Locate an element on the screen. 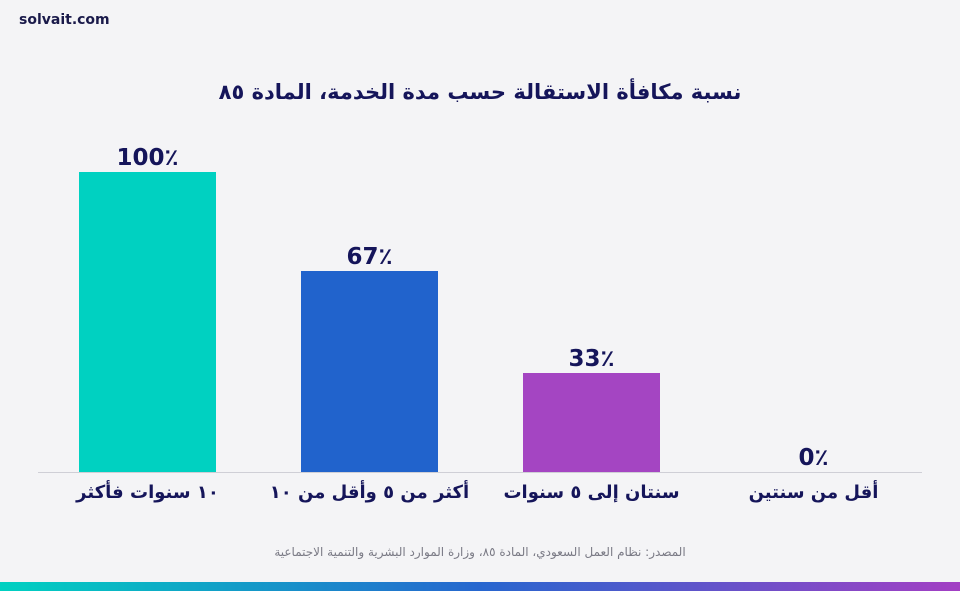  bar-value-label-4: 0٪ is located at coordinates (813, 458).